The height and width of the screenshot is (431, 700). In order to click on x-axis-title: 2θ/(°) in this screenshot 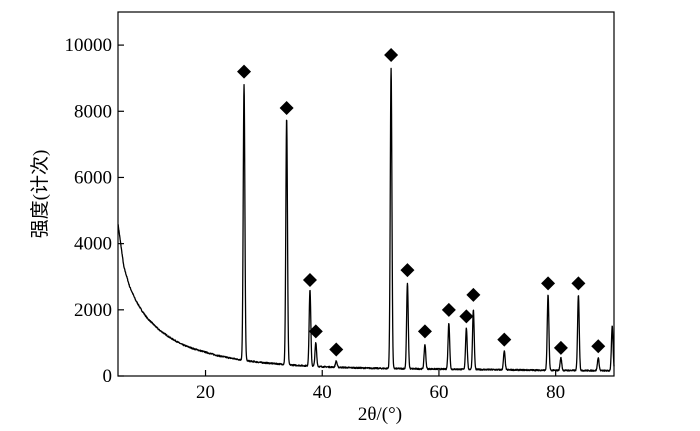, I will do `click(380, 414)`.